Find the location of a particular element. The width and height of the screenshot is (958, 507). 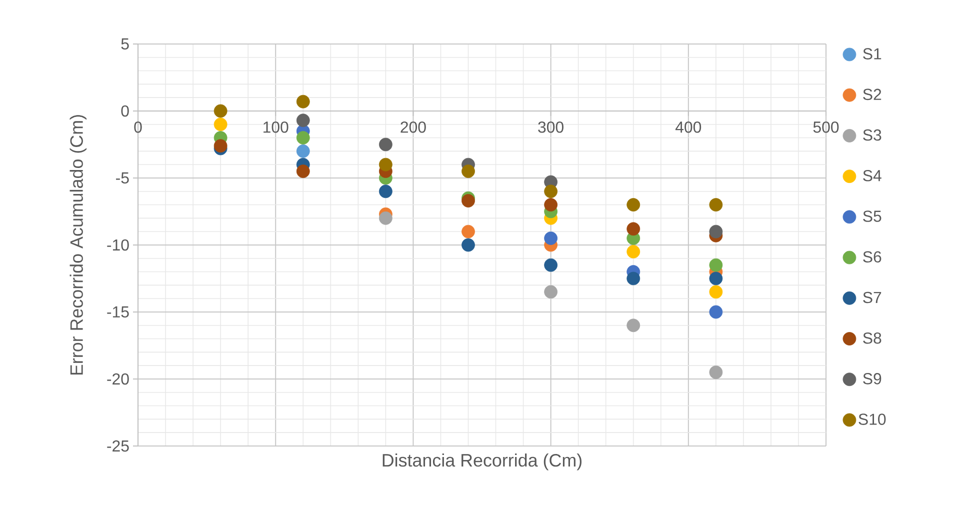

legend-label: S9 is located at coordinates (872, 378).